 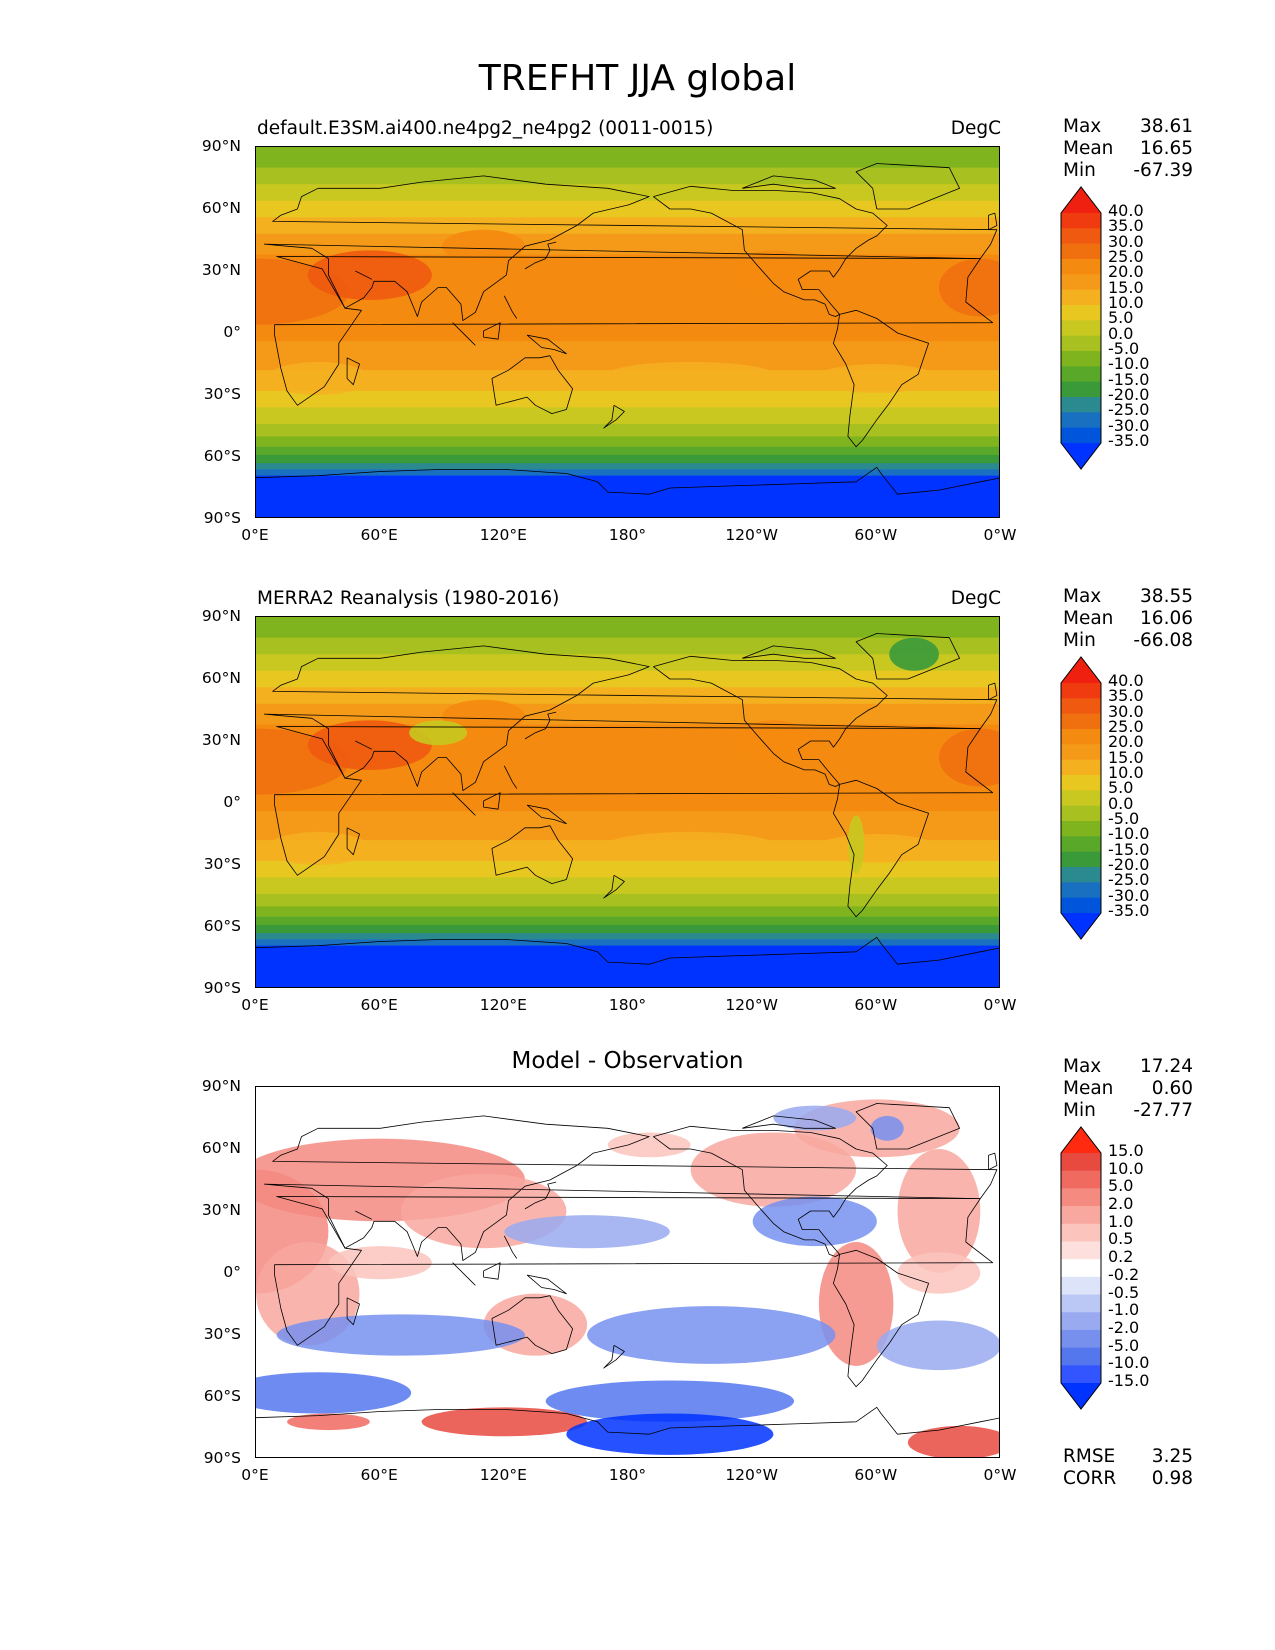 I want to click on colorbar-tick-label: 40.0, so click(x=1126, y=680).